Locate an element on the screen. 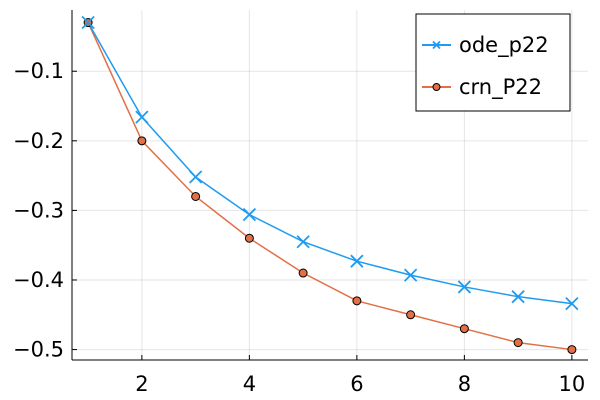 The image size is (600, 400). legend-label-ode-p22: ode_p22 is located at coordinates (504, 45).